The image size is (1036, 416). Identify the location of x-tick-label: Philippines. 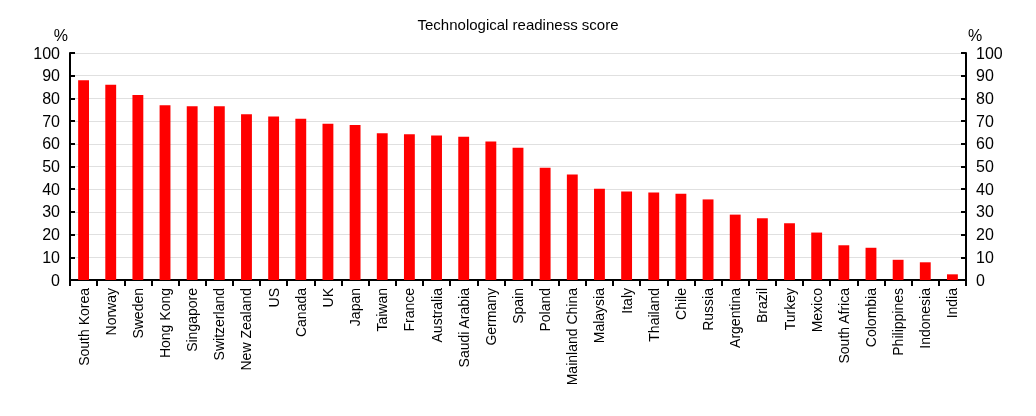
(898, 322).